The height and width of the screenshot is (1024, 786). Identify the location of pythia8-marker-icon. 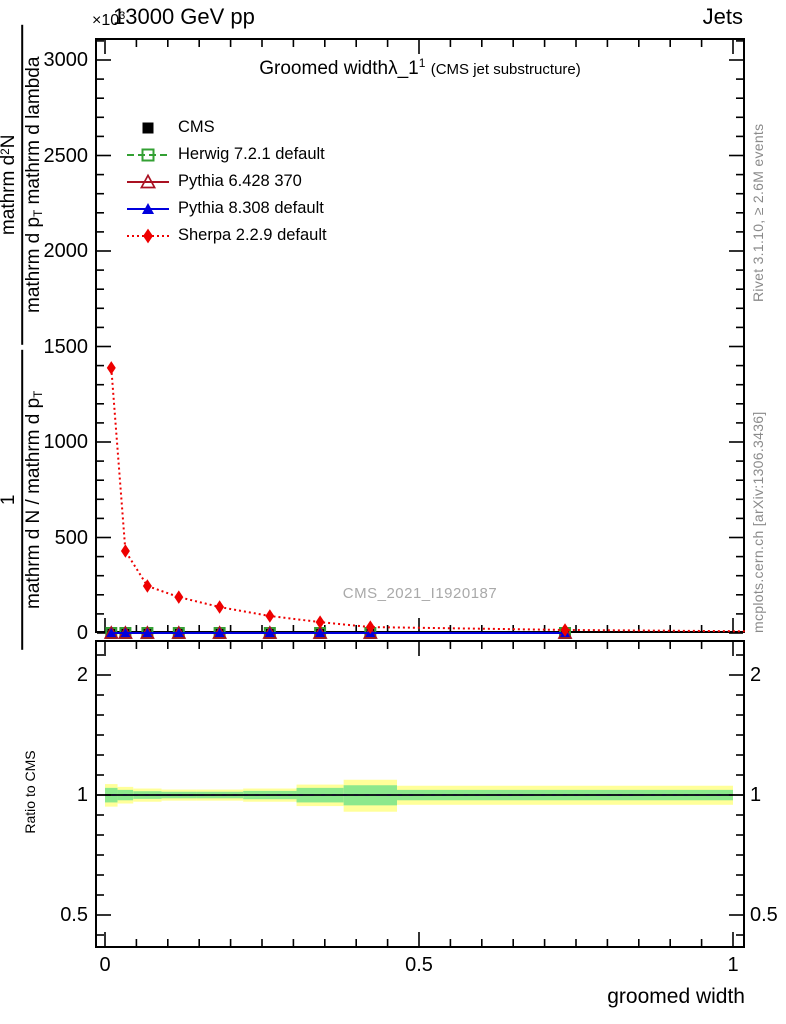
(148, 208).